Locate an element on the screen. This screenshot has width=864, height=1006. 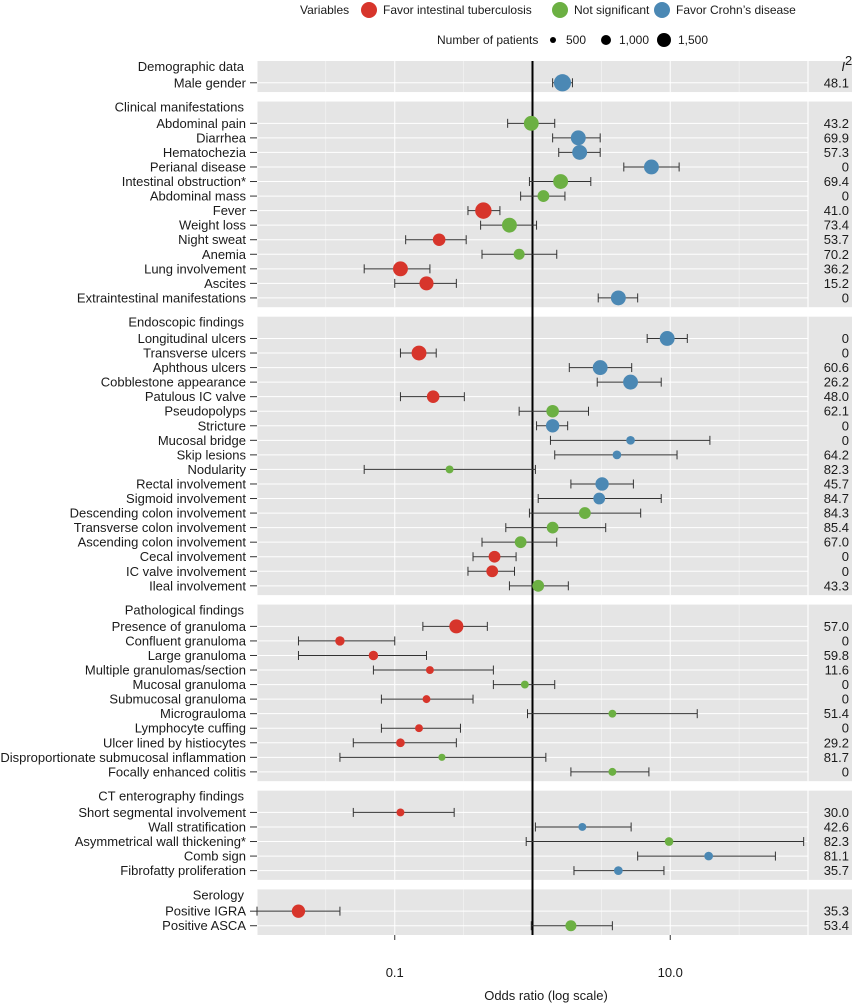
i2-value: 51.4 is located at coordinates (836, 713).